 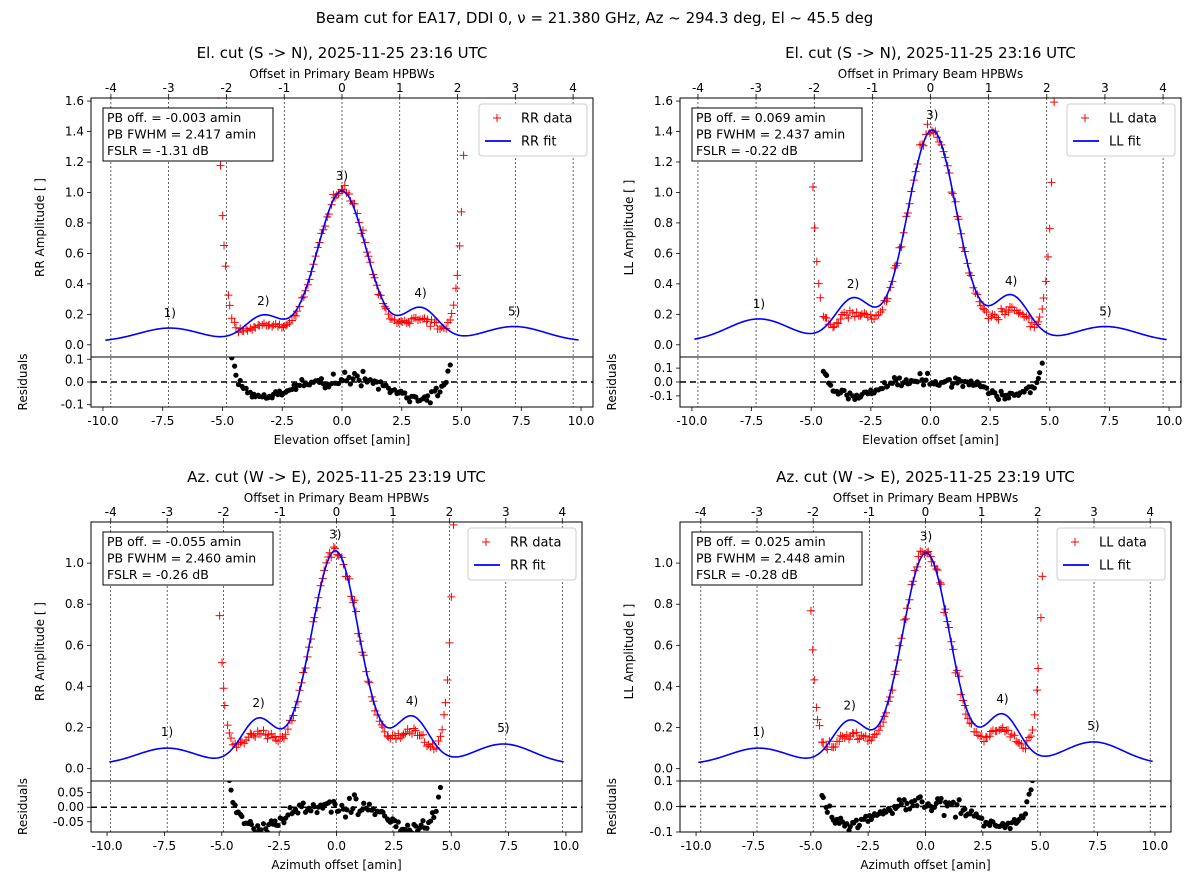 I want to click on fit-summary-line: FSLR = -1.31 dB, so click(x=158, y=150).